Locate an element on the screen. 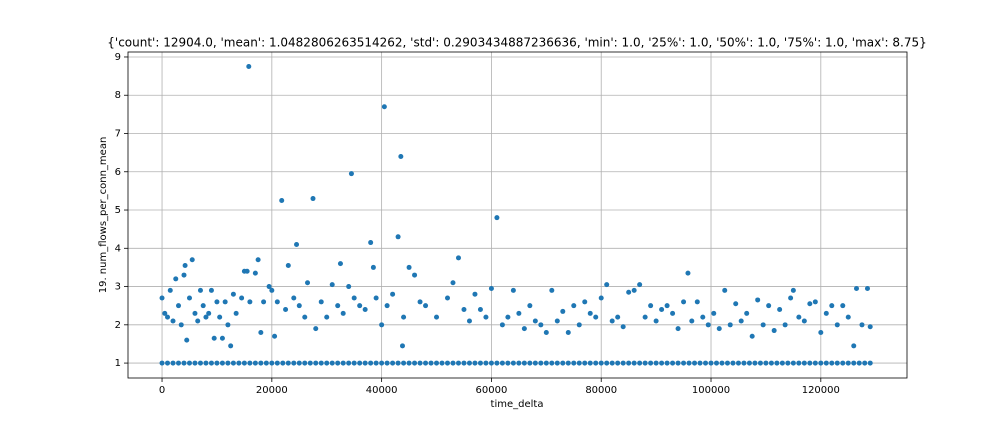 Image resolution: width=1008 pixels, height=432 pixels. y-tick-label: 3 is located at coordinates (118, 287).